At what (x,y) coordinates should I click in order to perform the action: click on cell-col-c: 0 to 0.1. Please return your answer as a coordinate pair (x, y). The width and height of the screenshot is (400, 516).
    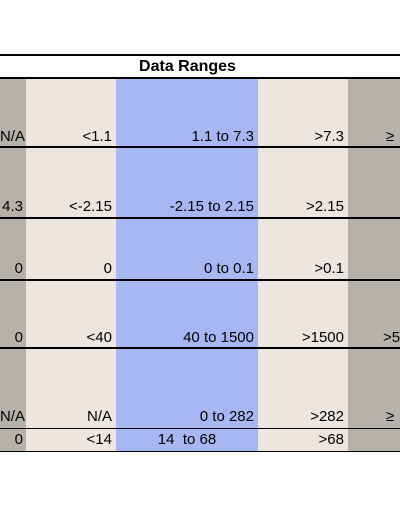
    Looking at the image, I should click on (228, 268).